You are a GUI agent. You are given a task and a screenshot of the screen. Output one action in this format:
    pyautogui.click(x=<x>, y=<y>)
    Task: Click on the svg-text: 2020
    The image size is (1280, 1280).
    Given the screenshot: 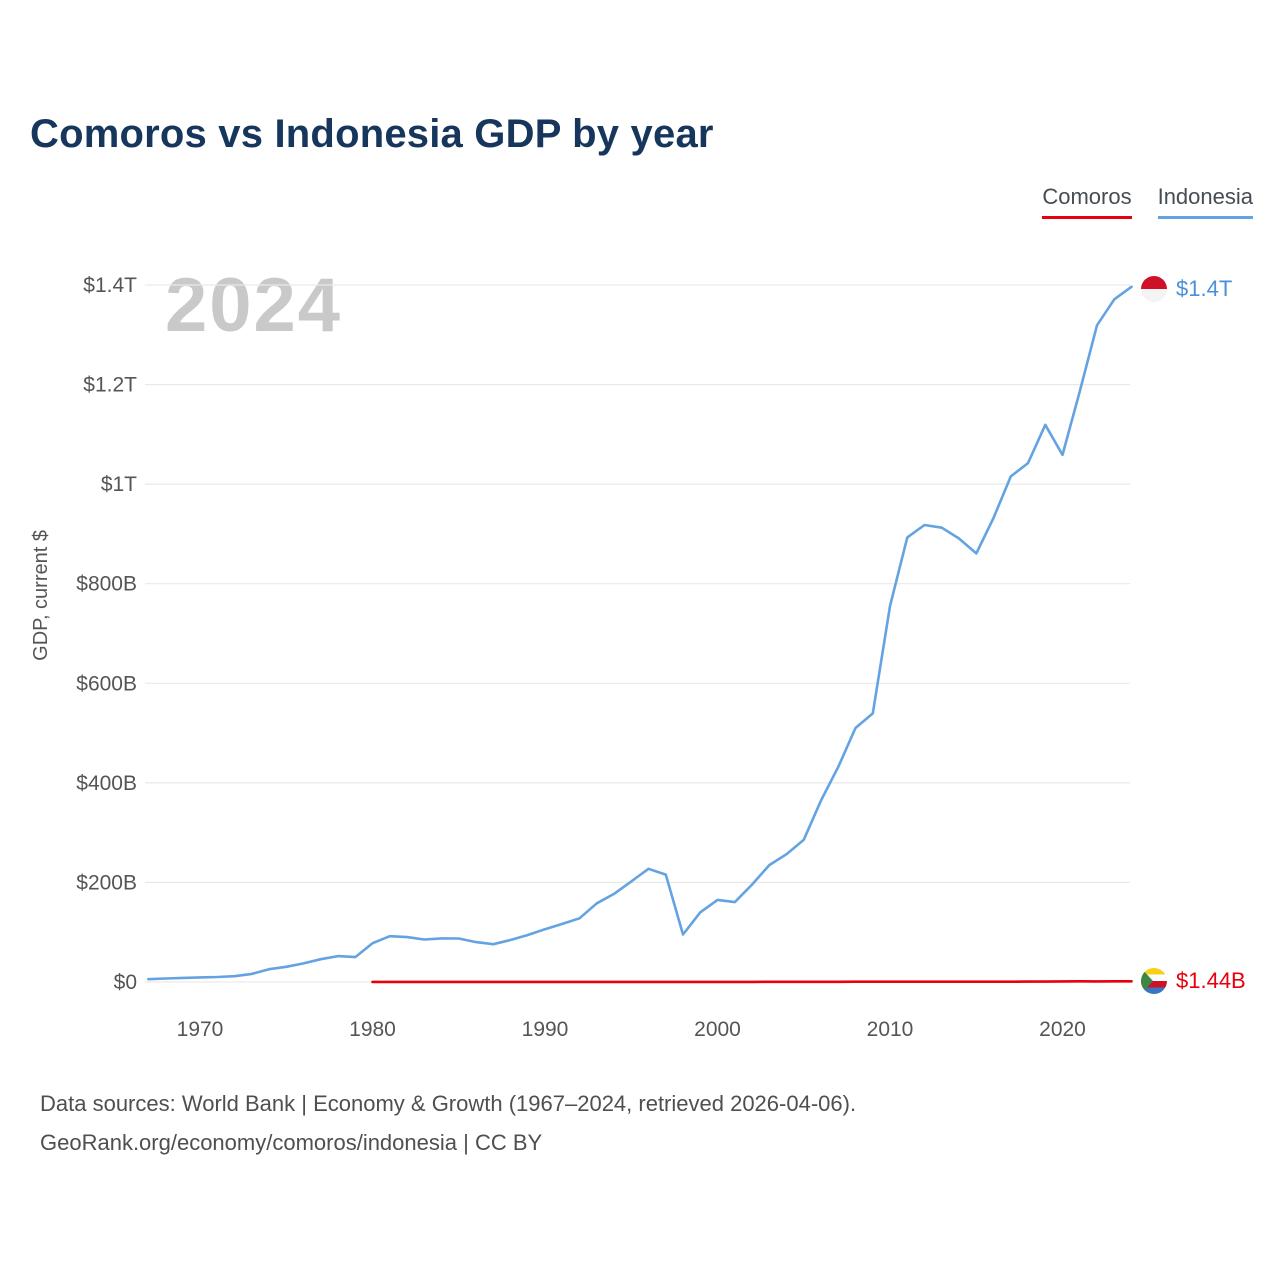 What is the action you would take?
    pyautogui.click(x=1062, y=1029)
    